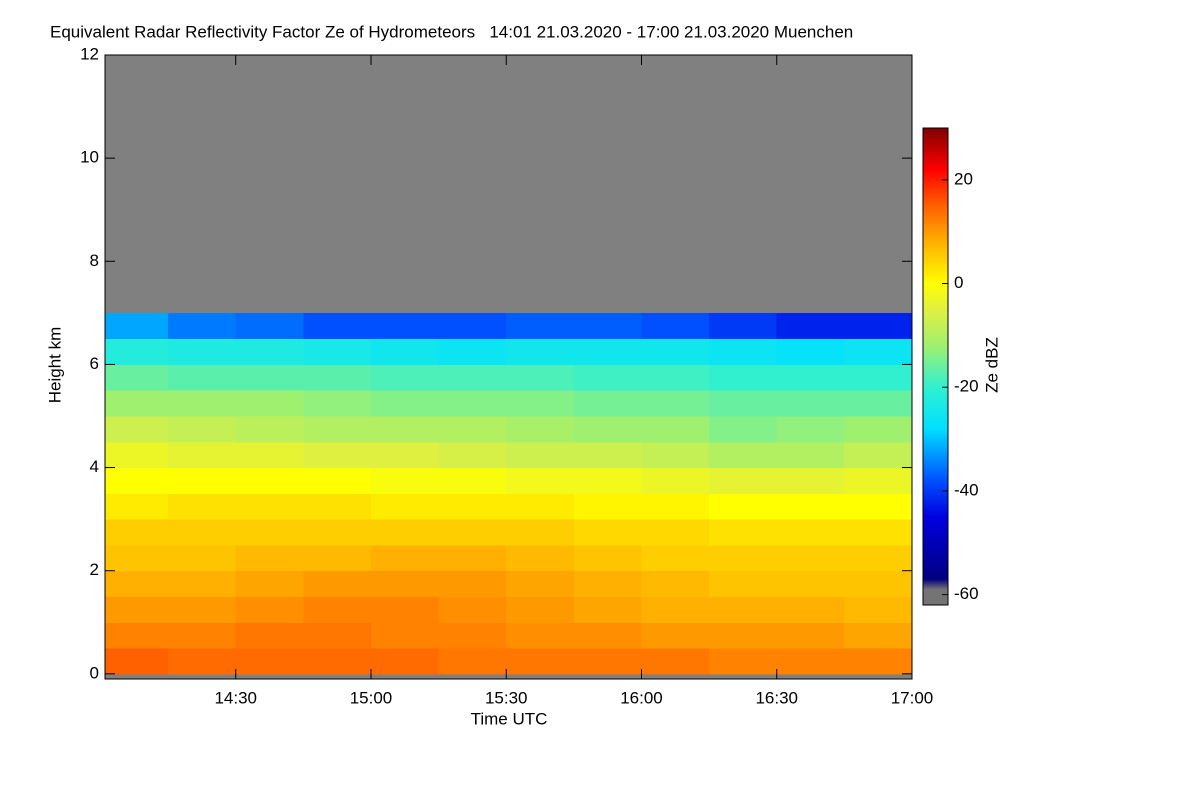  What do you see at coordinates (966, 386) in the screenshot?
I see `colorbar-tick-label: -20` at bounding box center [966, 386].